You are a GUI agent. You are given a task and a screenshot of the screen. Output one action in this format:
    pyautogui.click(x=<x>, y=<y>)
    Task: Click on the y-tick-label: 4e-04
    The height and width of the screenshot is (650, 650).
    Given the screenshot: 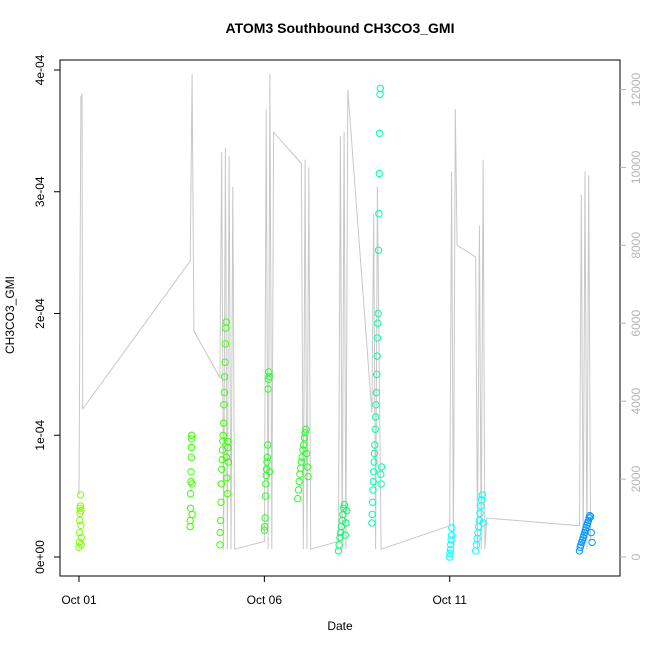 What is the action you would take?
    pyautogui.click(x=40, y=69)
    